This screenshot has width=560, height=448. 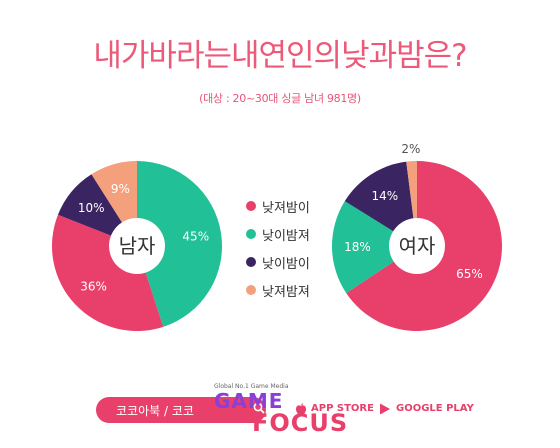 I want to click on pie-value-label: 65%, so click(x=469, y=274).